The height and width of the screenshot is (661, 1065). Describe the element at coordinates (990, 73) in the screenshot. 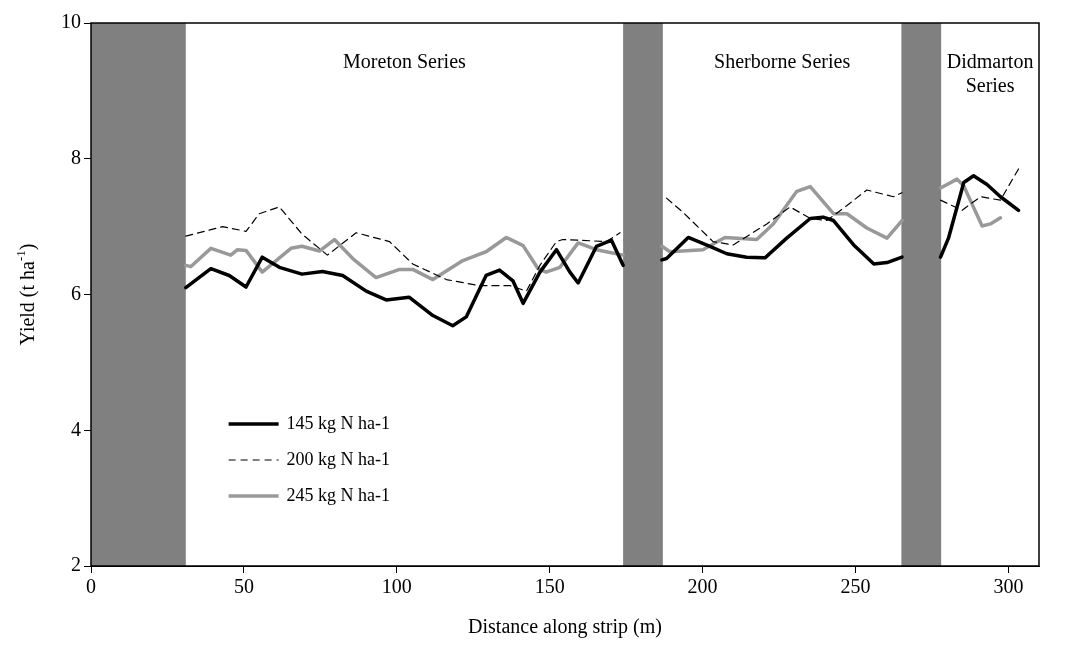

I see `annotation: Didmarton Series` at that location.